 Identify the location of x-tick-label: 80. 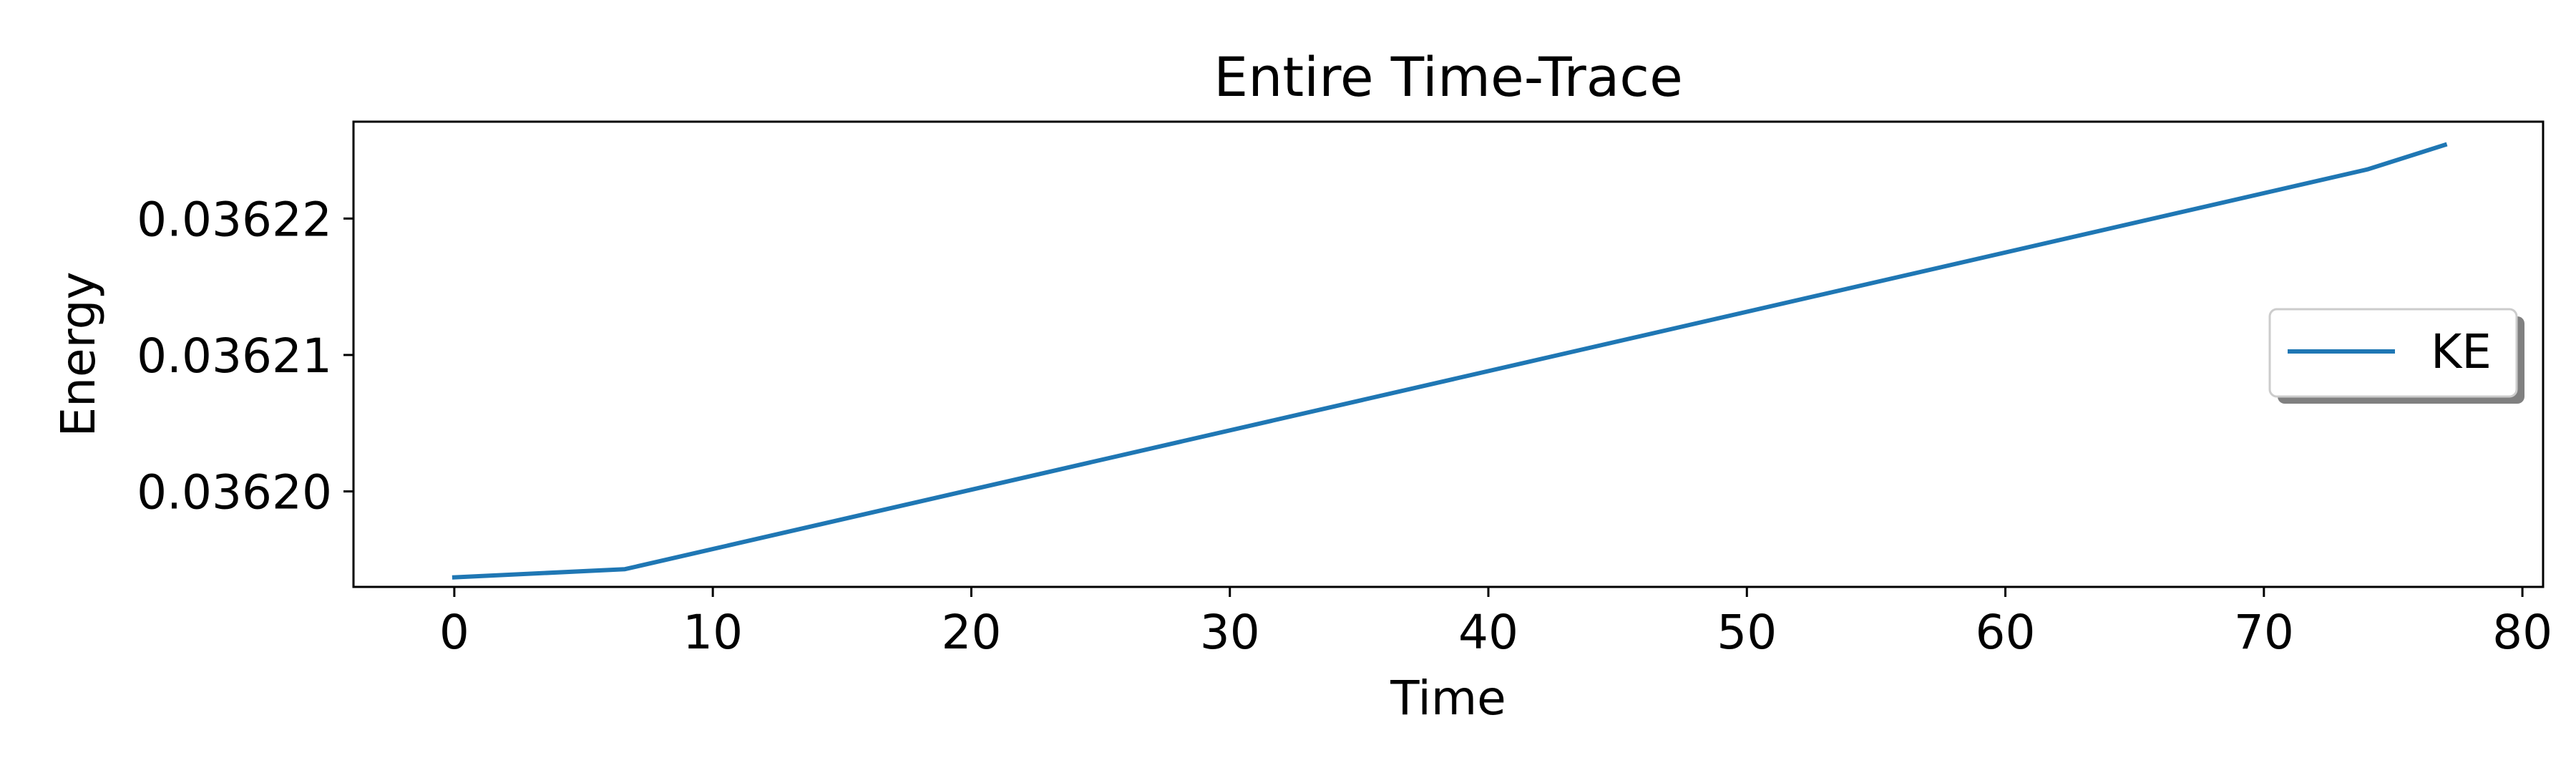
(2522, 632).